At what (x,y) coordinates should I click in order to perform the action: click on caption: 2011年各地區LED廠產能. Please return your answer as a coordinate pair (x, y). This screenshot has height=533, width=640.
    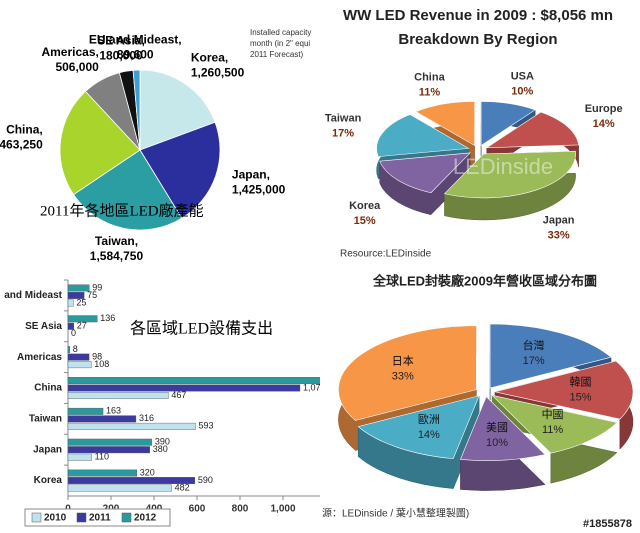
    Looking at the image, I should click on (122, 210).